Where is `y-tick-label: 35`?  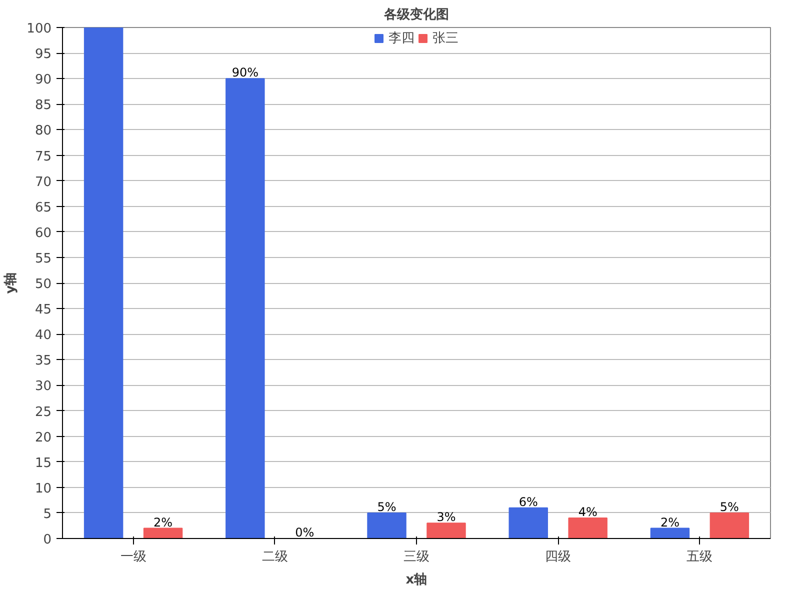 y-tick-label: 35 is located at coordinates (43, 361).